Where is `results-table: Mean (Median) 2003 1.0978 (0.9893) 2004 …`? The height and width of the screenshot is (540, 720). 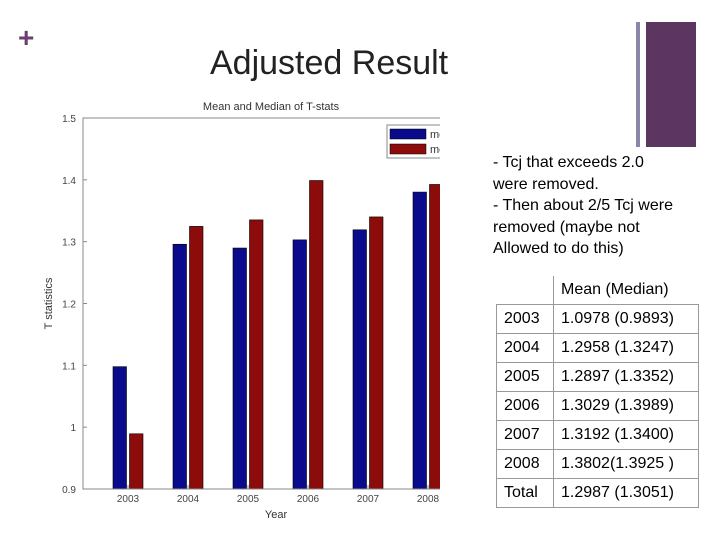 results-table: Mean (Median) 2003 1.0978 (0.9893) 2004 … is located at coordinates (597, 392).